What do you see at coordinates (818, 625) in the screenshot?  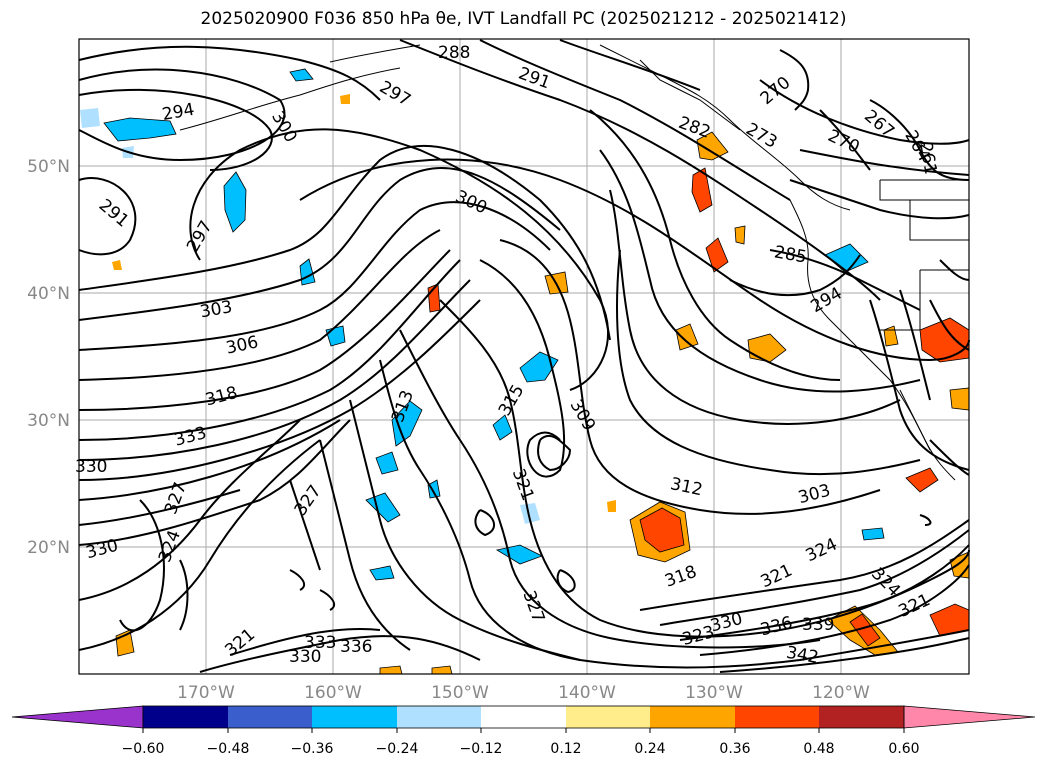 I see `contour-label: 339` at bounding box center [818, 625].